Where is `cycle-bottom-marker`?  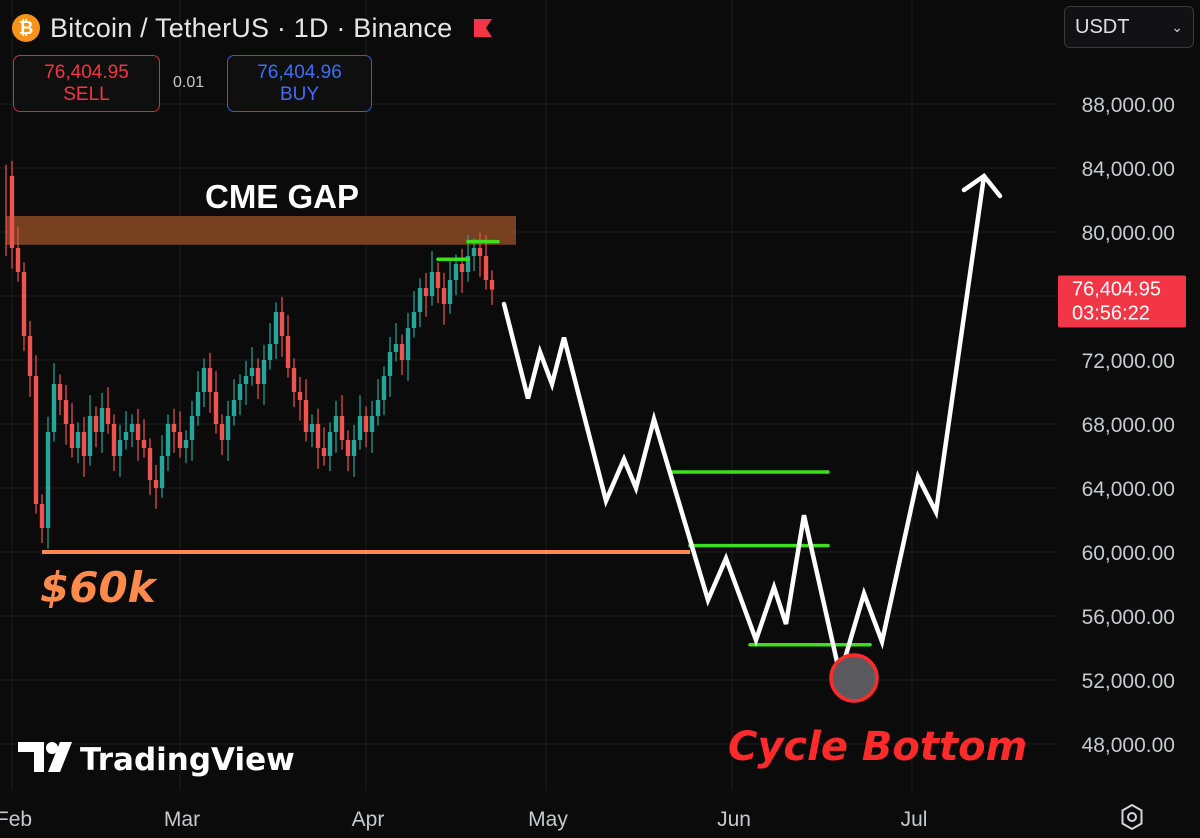 cycle-bottom-marker is located at coordinates (854, 678).